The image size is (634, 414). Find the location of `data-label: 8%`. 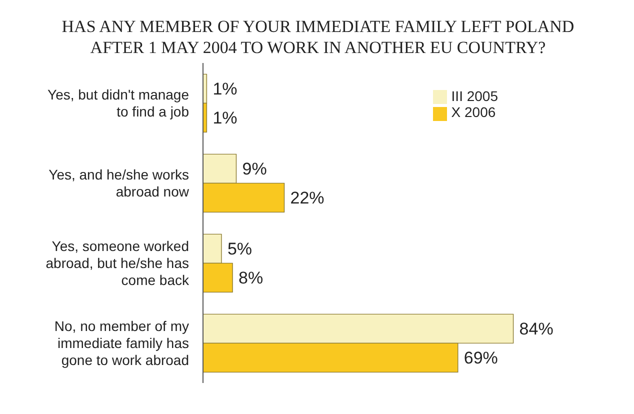

data-label: 8% is located at coordinates (251, 278).